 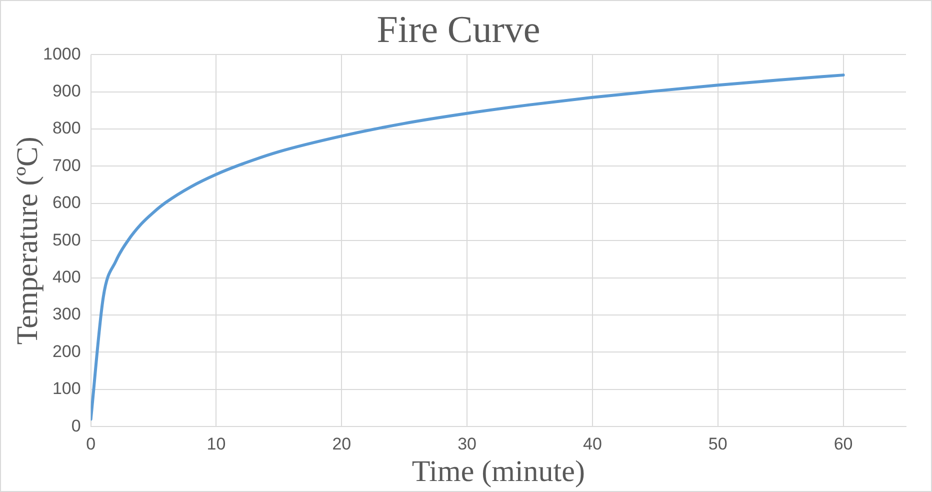 I want to click on x-axis-title: Time (minute), so click(x=498, y=471).